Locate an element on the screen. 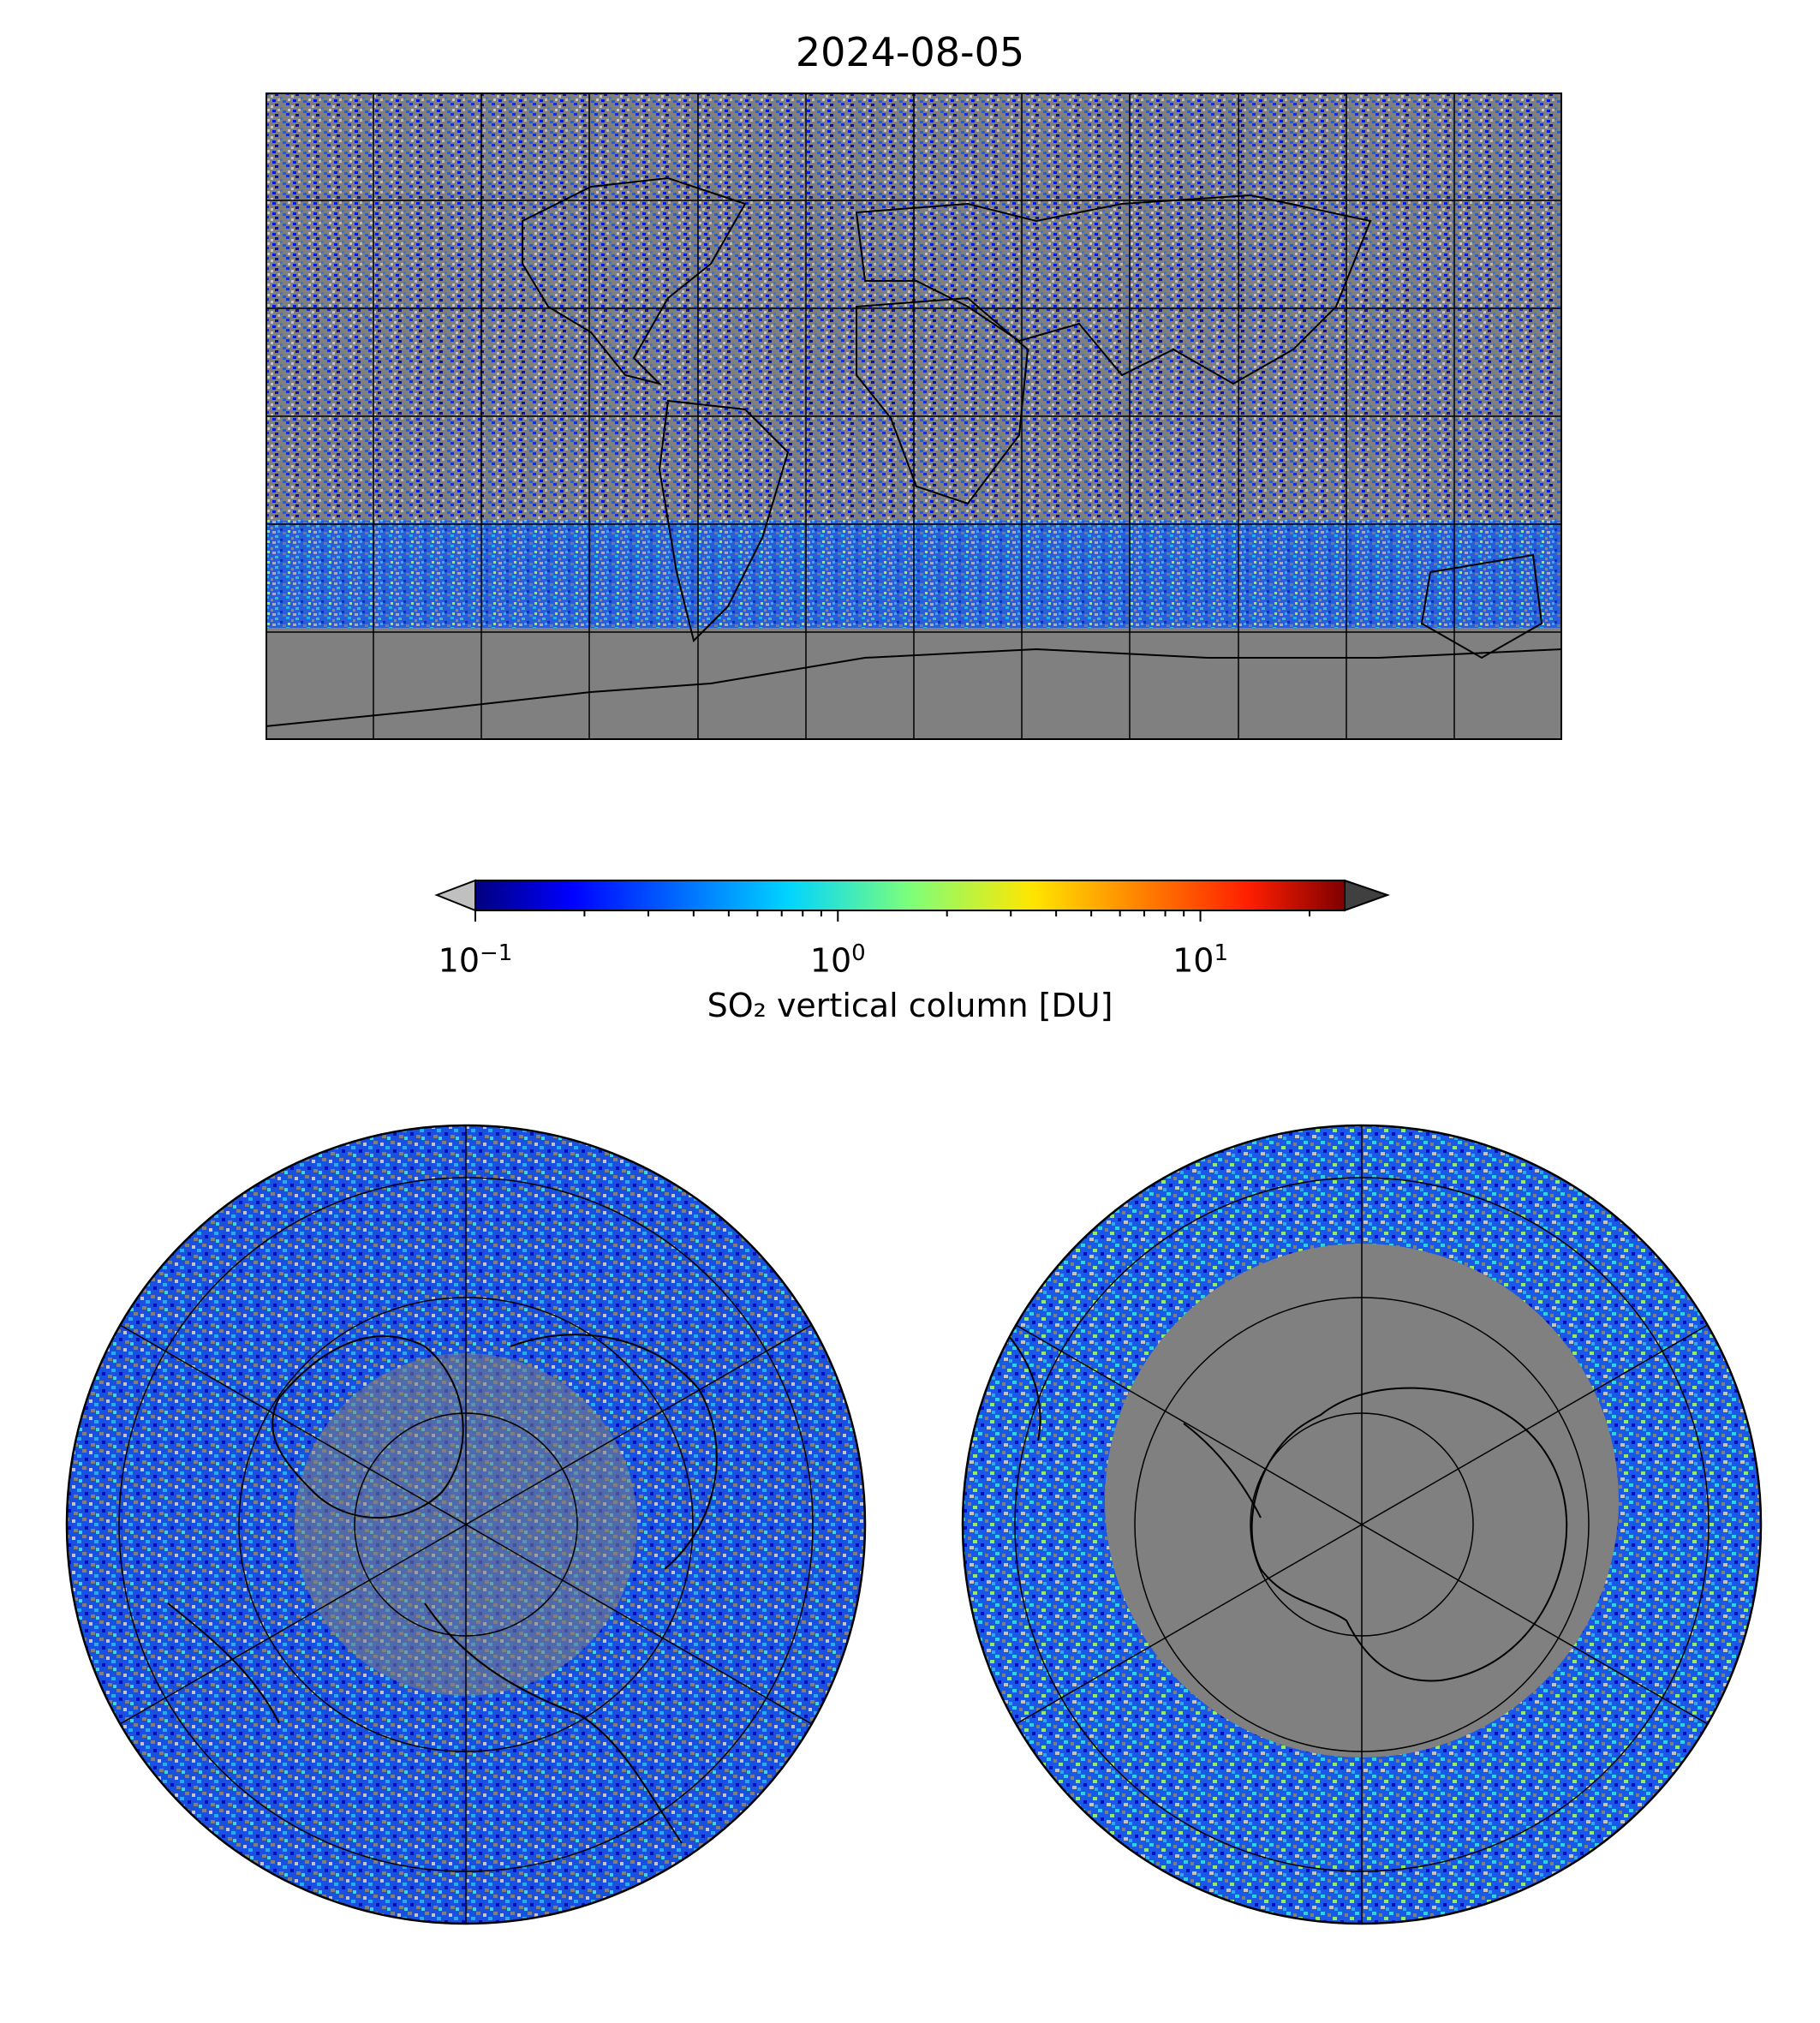  colorbar-label: SO₂ vertical column [DU] is located at coordinates (910, 1005).